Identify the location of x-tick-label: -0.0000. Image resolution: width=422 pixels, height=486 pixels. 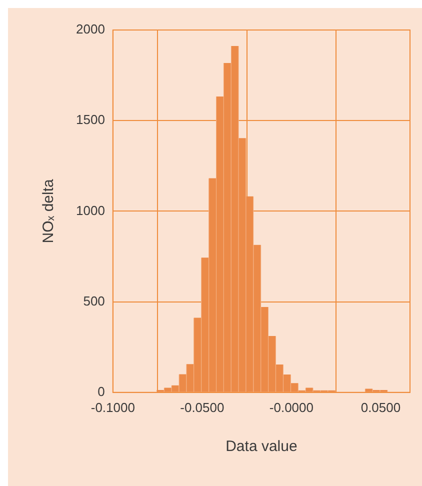
(291, 407).